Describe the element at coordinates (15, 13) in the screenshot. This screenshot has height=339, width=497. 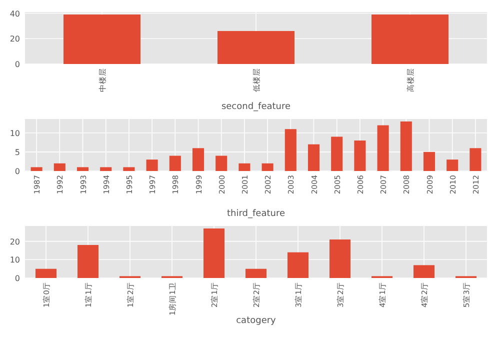
I see `y-tick-label: 40` at that location.